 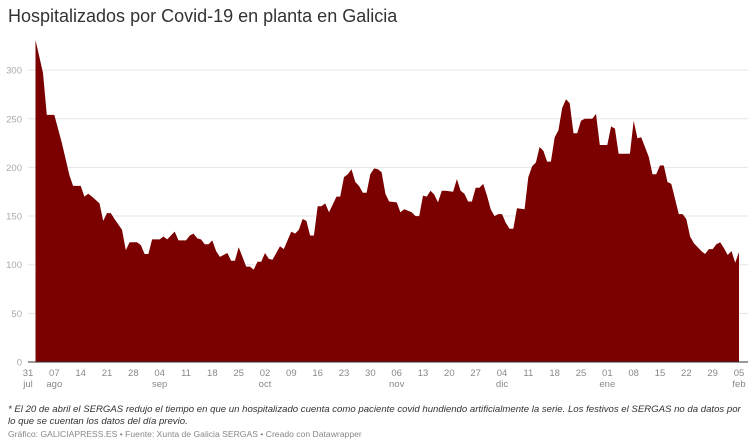 What do you see at coordinates (423, 373) in the screenshot?
I see `x-tick-label: 13` at bounding box center [423, 373].